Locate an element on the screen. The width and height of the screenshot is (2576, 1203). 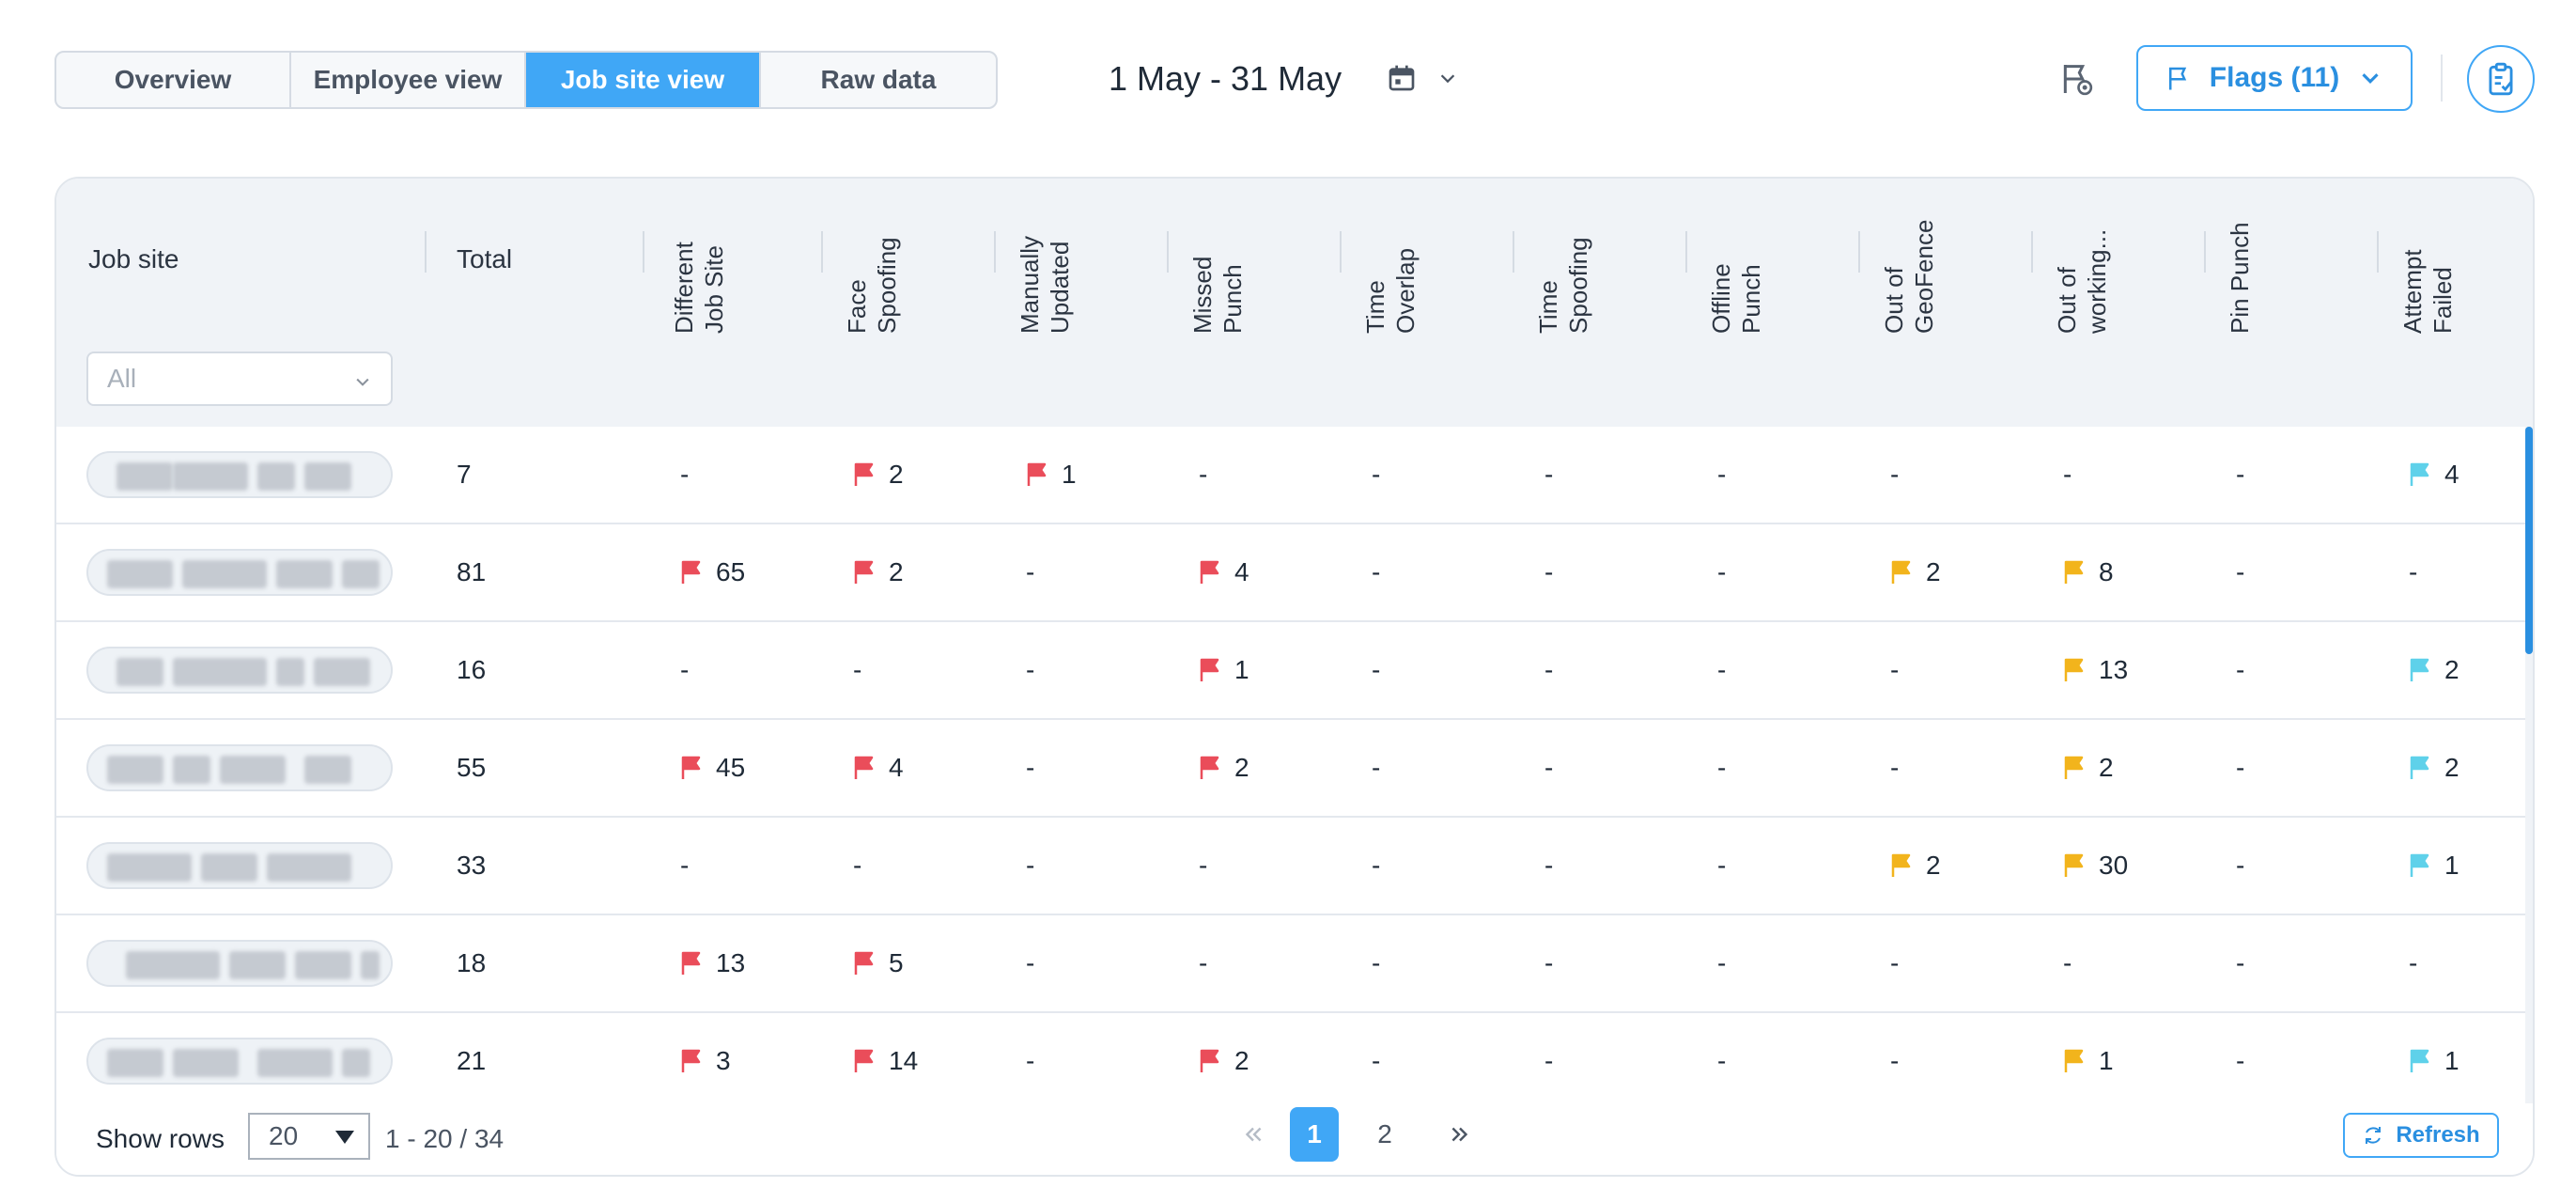
total-cell: 7 is located at coordinates (464, 475).